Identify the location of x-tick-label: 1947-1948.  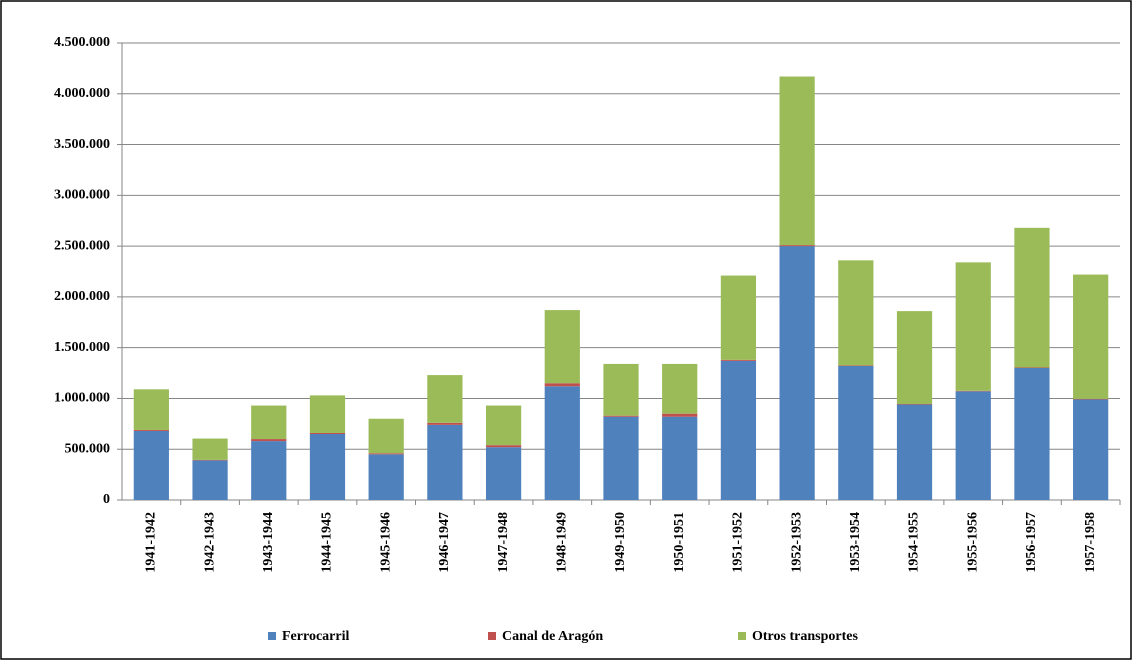
(503, 542).